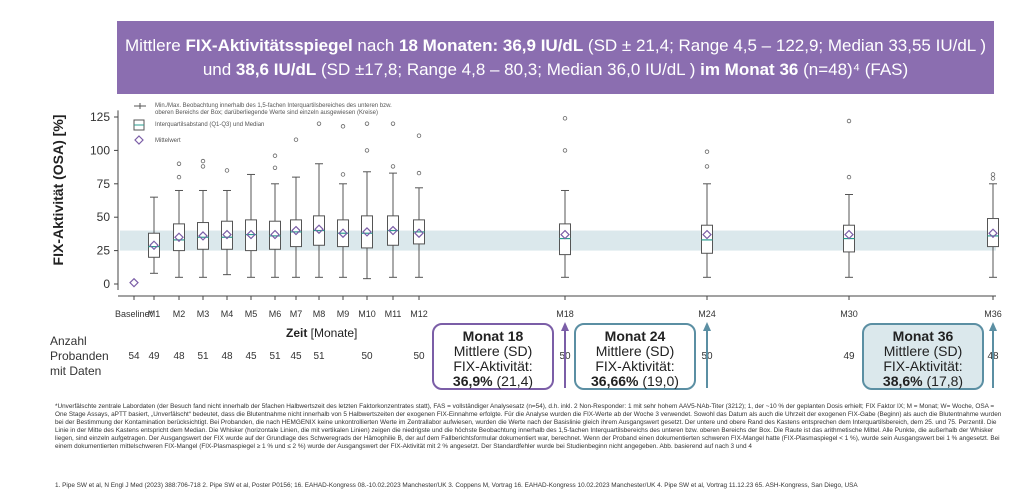  Describe the element at coordinates (106, 284) in the screenshot. I see `y-tick-label: 0` at that location.